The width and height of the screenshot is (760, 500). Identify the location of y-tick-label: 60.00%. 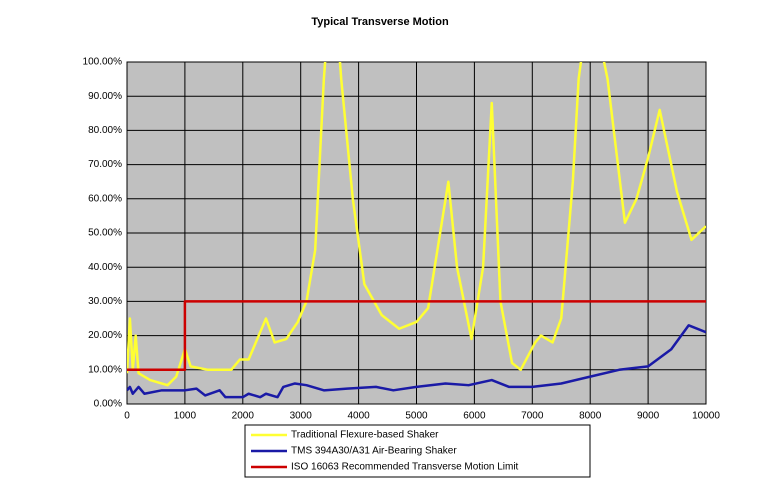
(105, 198).